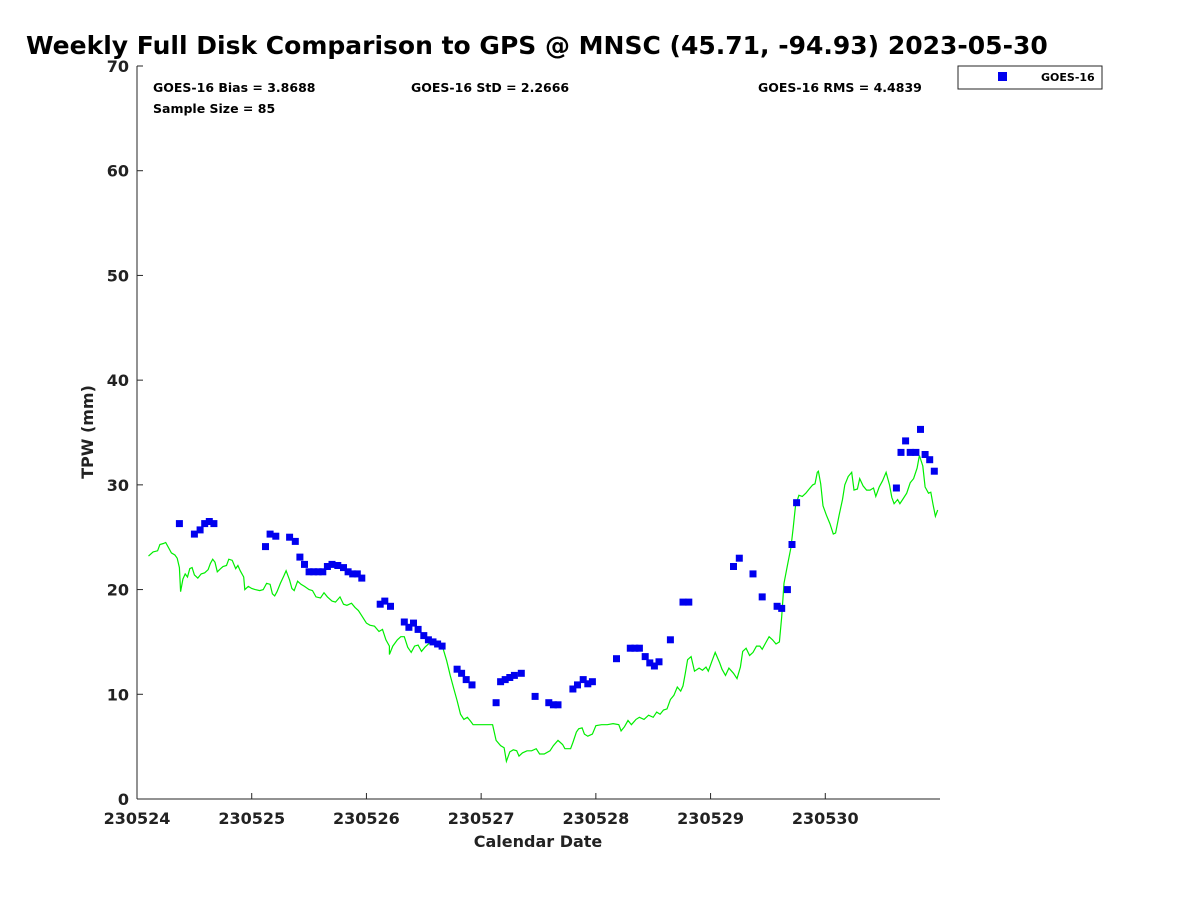 The height and width of the screenshot is (900, 1200). I want to click on x-tick-label: 230528, so click(595, 818).